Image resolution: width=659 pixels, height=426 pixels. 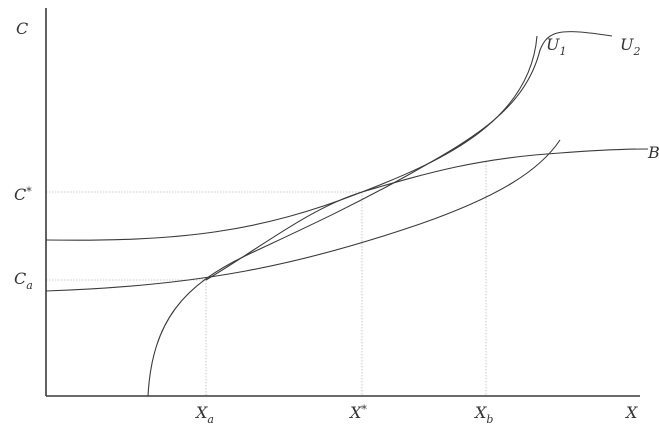 What do you see at coordinates (631, 412) in the screenshot?
I see `x-axis-label: X` at bounding box center [631, 412].